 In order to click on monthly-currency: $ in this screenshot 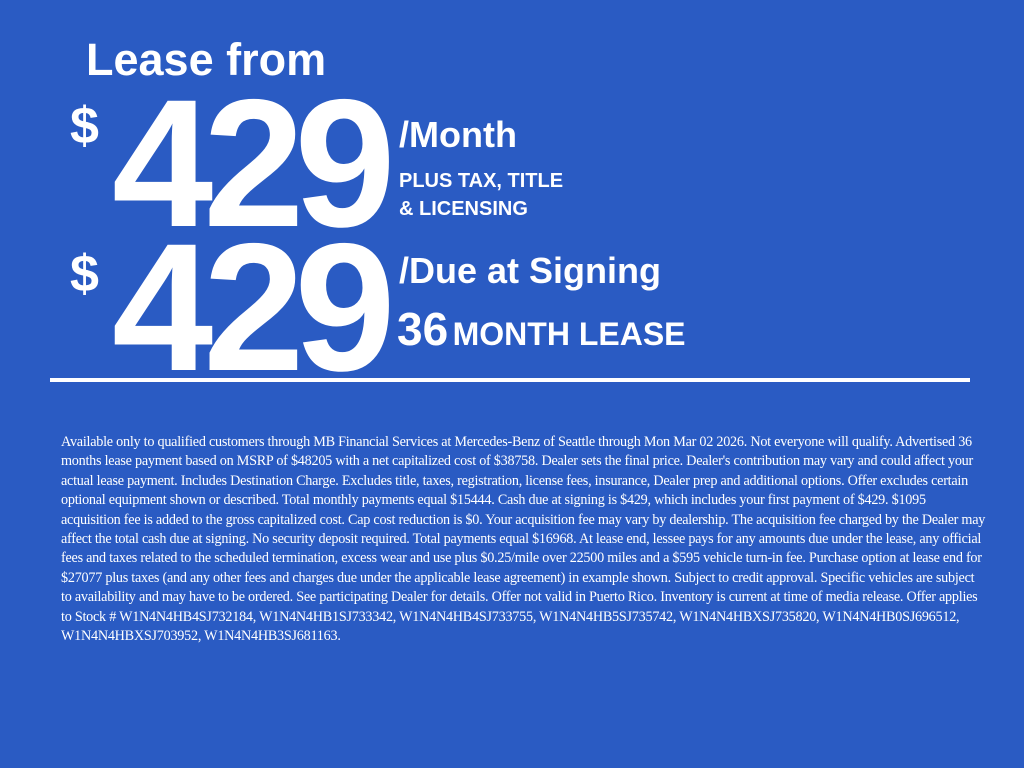, I will do `click(84, 126)`.